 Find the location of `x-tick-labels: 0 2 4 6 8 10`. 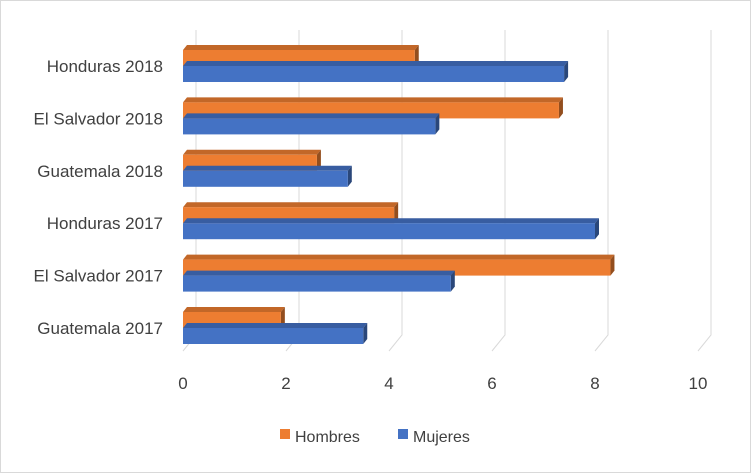

x-tick-labels: 0 2 4 6 8 10 is located at coordinates (442, 383).